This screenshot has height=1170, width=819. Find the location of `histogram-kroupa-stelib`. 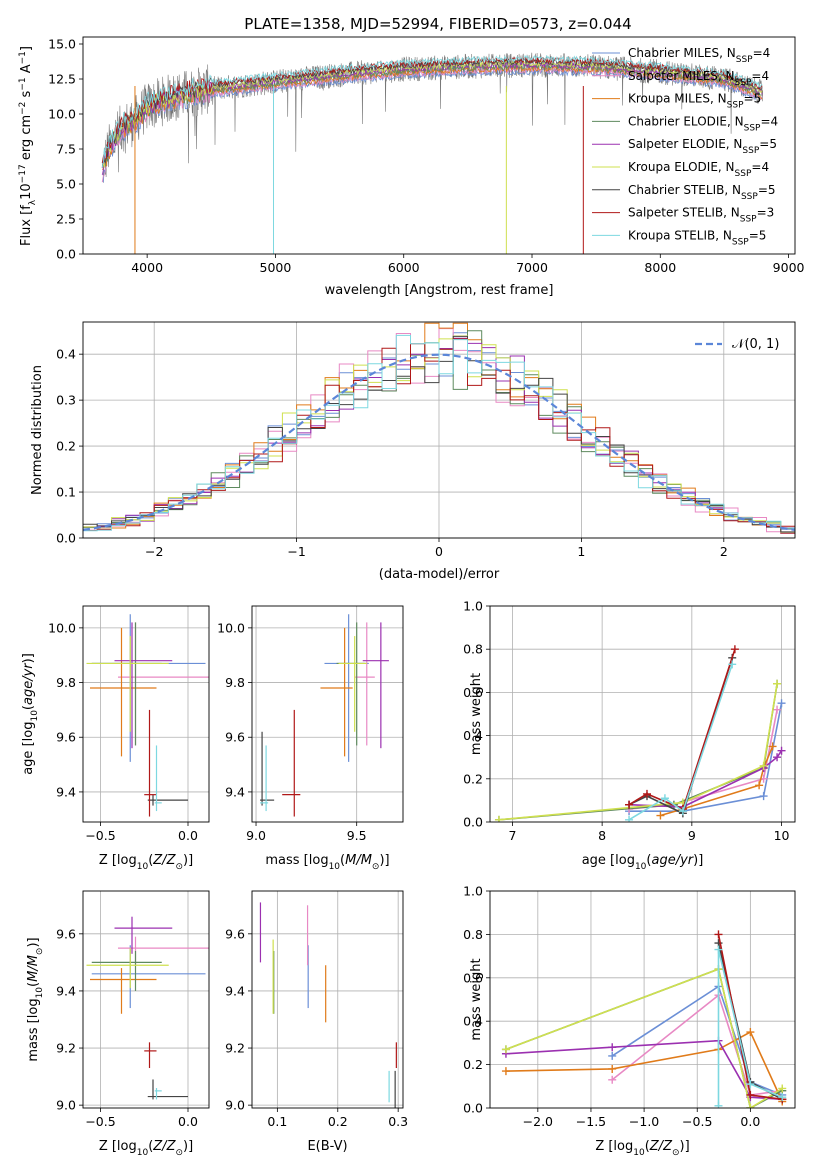

histogram-kroupa-stelib is located at coordinates (439, 433).